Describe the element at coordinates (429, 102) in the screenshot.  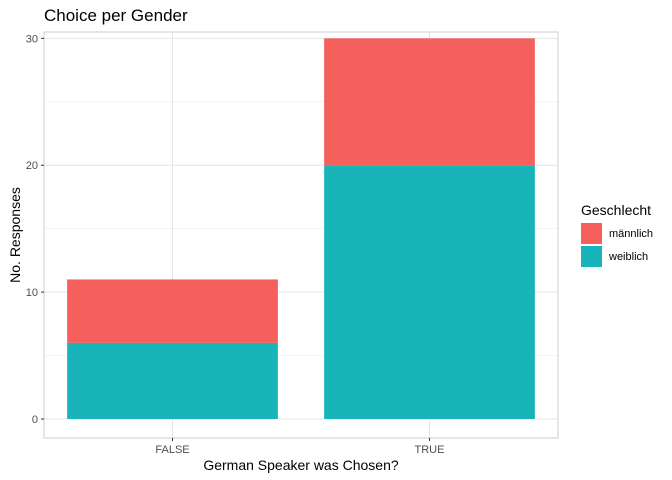
I see `bar-true-mnnlich` at that location.